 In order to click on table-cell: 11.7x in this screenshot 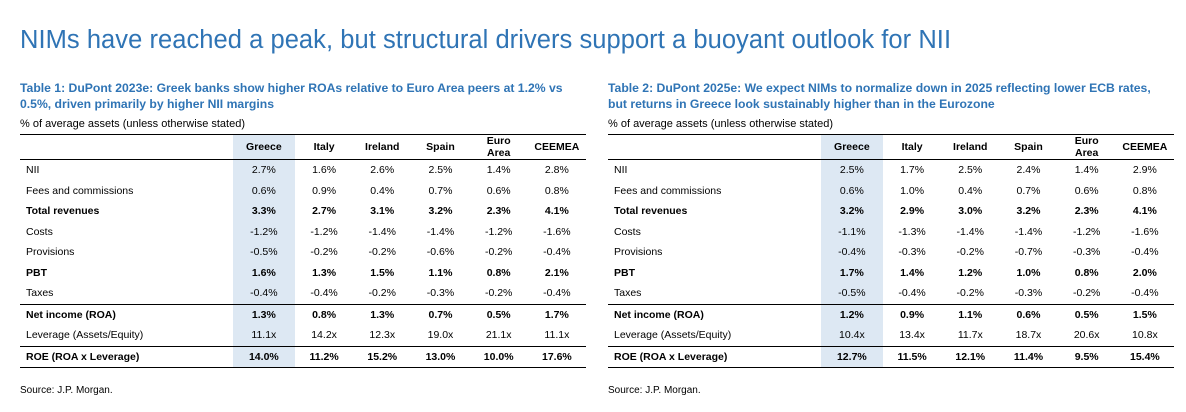, I will do `click(970, 335)`.